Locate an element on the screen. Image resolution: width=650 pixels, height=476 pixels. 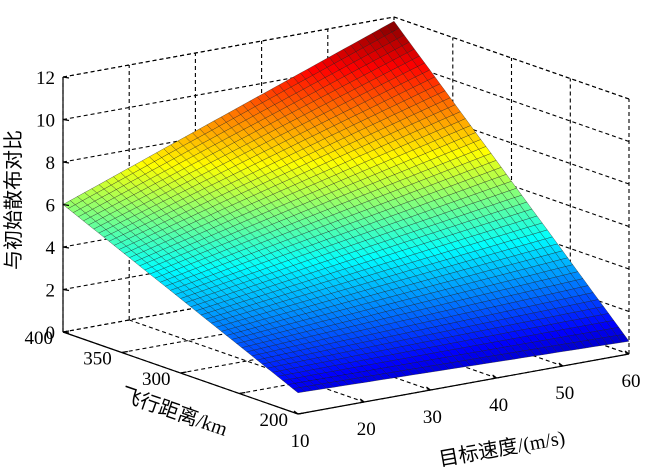
z-tick-label: 6 is located at coordinates (51, 206).